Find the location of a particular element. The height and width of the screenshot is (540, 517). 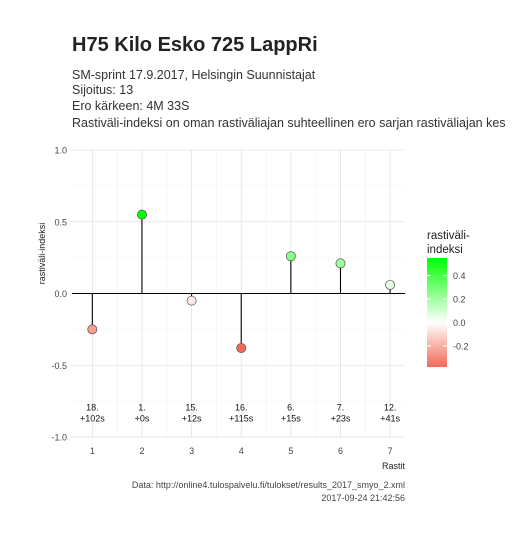

rank-label: 18. is located at coordinates (92, 408).